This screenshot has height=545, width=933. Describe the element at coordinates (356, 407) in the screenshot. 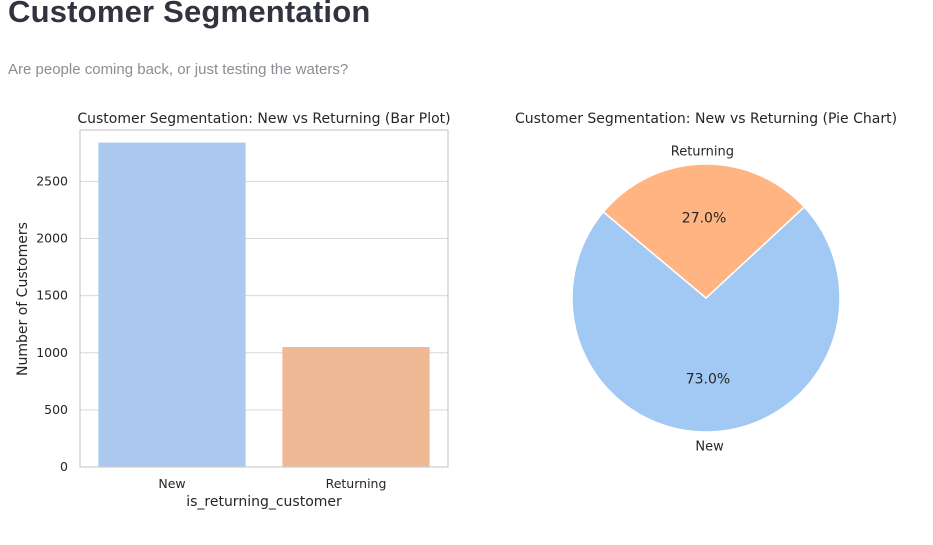

I see `bar-returning` at that location.